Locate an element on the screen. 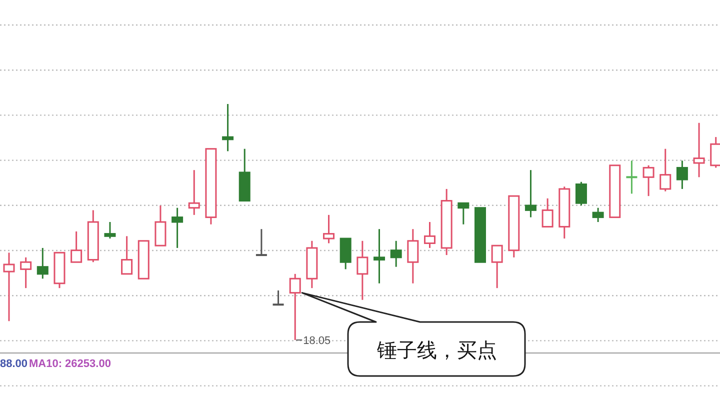 The width and height of the screenshot is (720, 397). low-label: 18.05 is located at coordinates (313, 341).